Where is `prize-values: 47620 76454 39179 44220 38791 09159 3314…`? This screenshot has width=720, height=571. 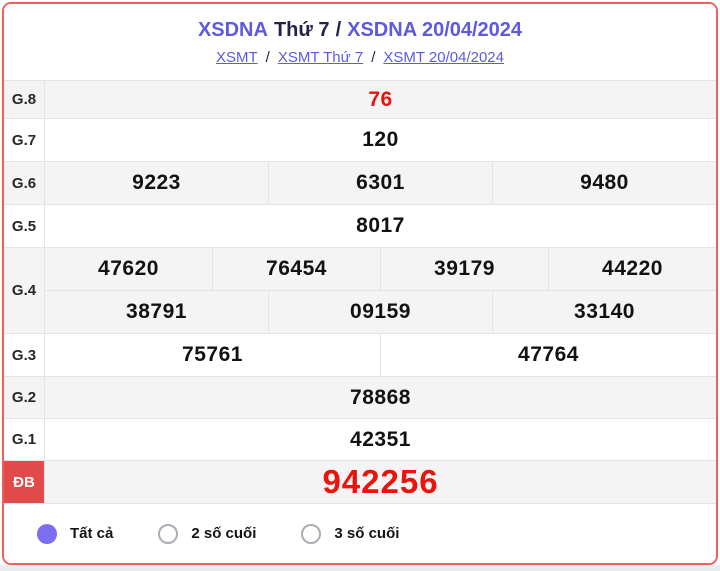
prize-values: 47620 76454 39179 44220 38791 09159 3314… is located at coordinates (380, 290).